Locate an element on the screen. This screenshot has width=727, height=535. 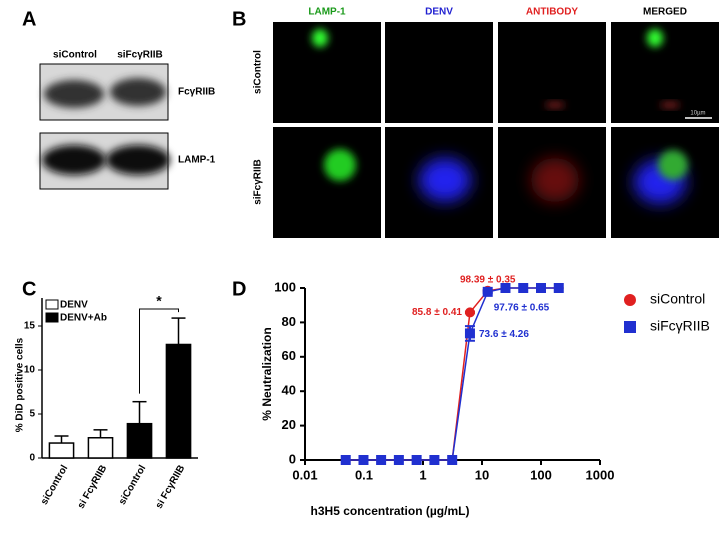
significance-bracket is located at coordinates (159, 351).